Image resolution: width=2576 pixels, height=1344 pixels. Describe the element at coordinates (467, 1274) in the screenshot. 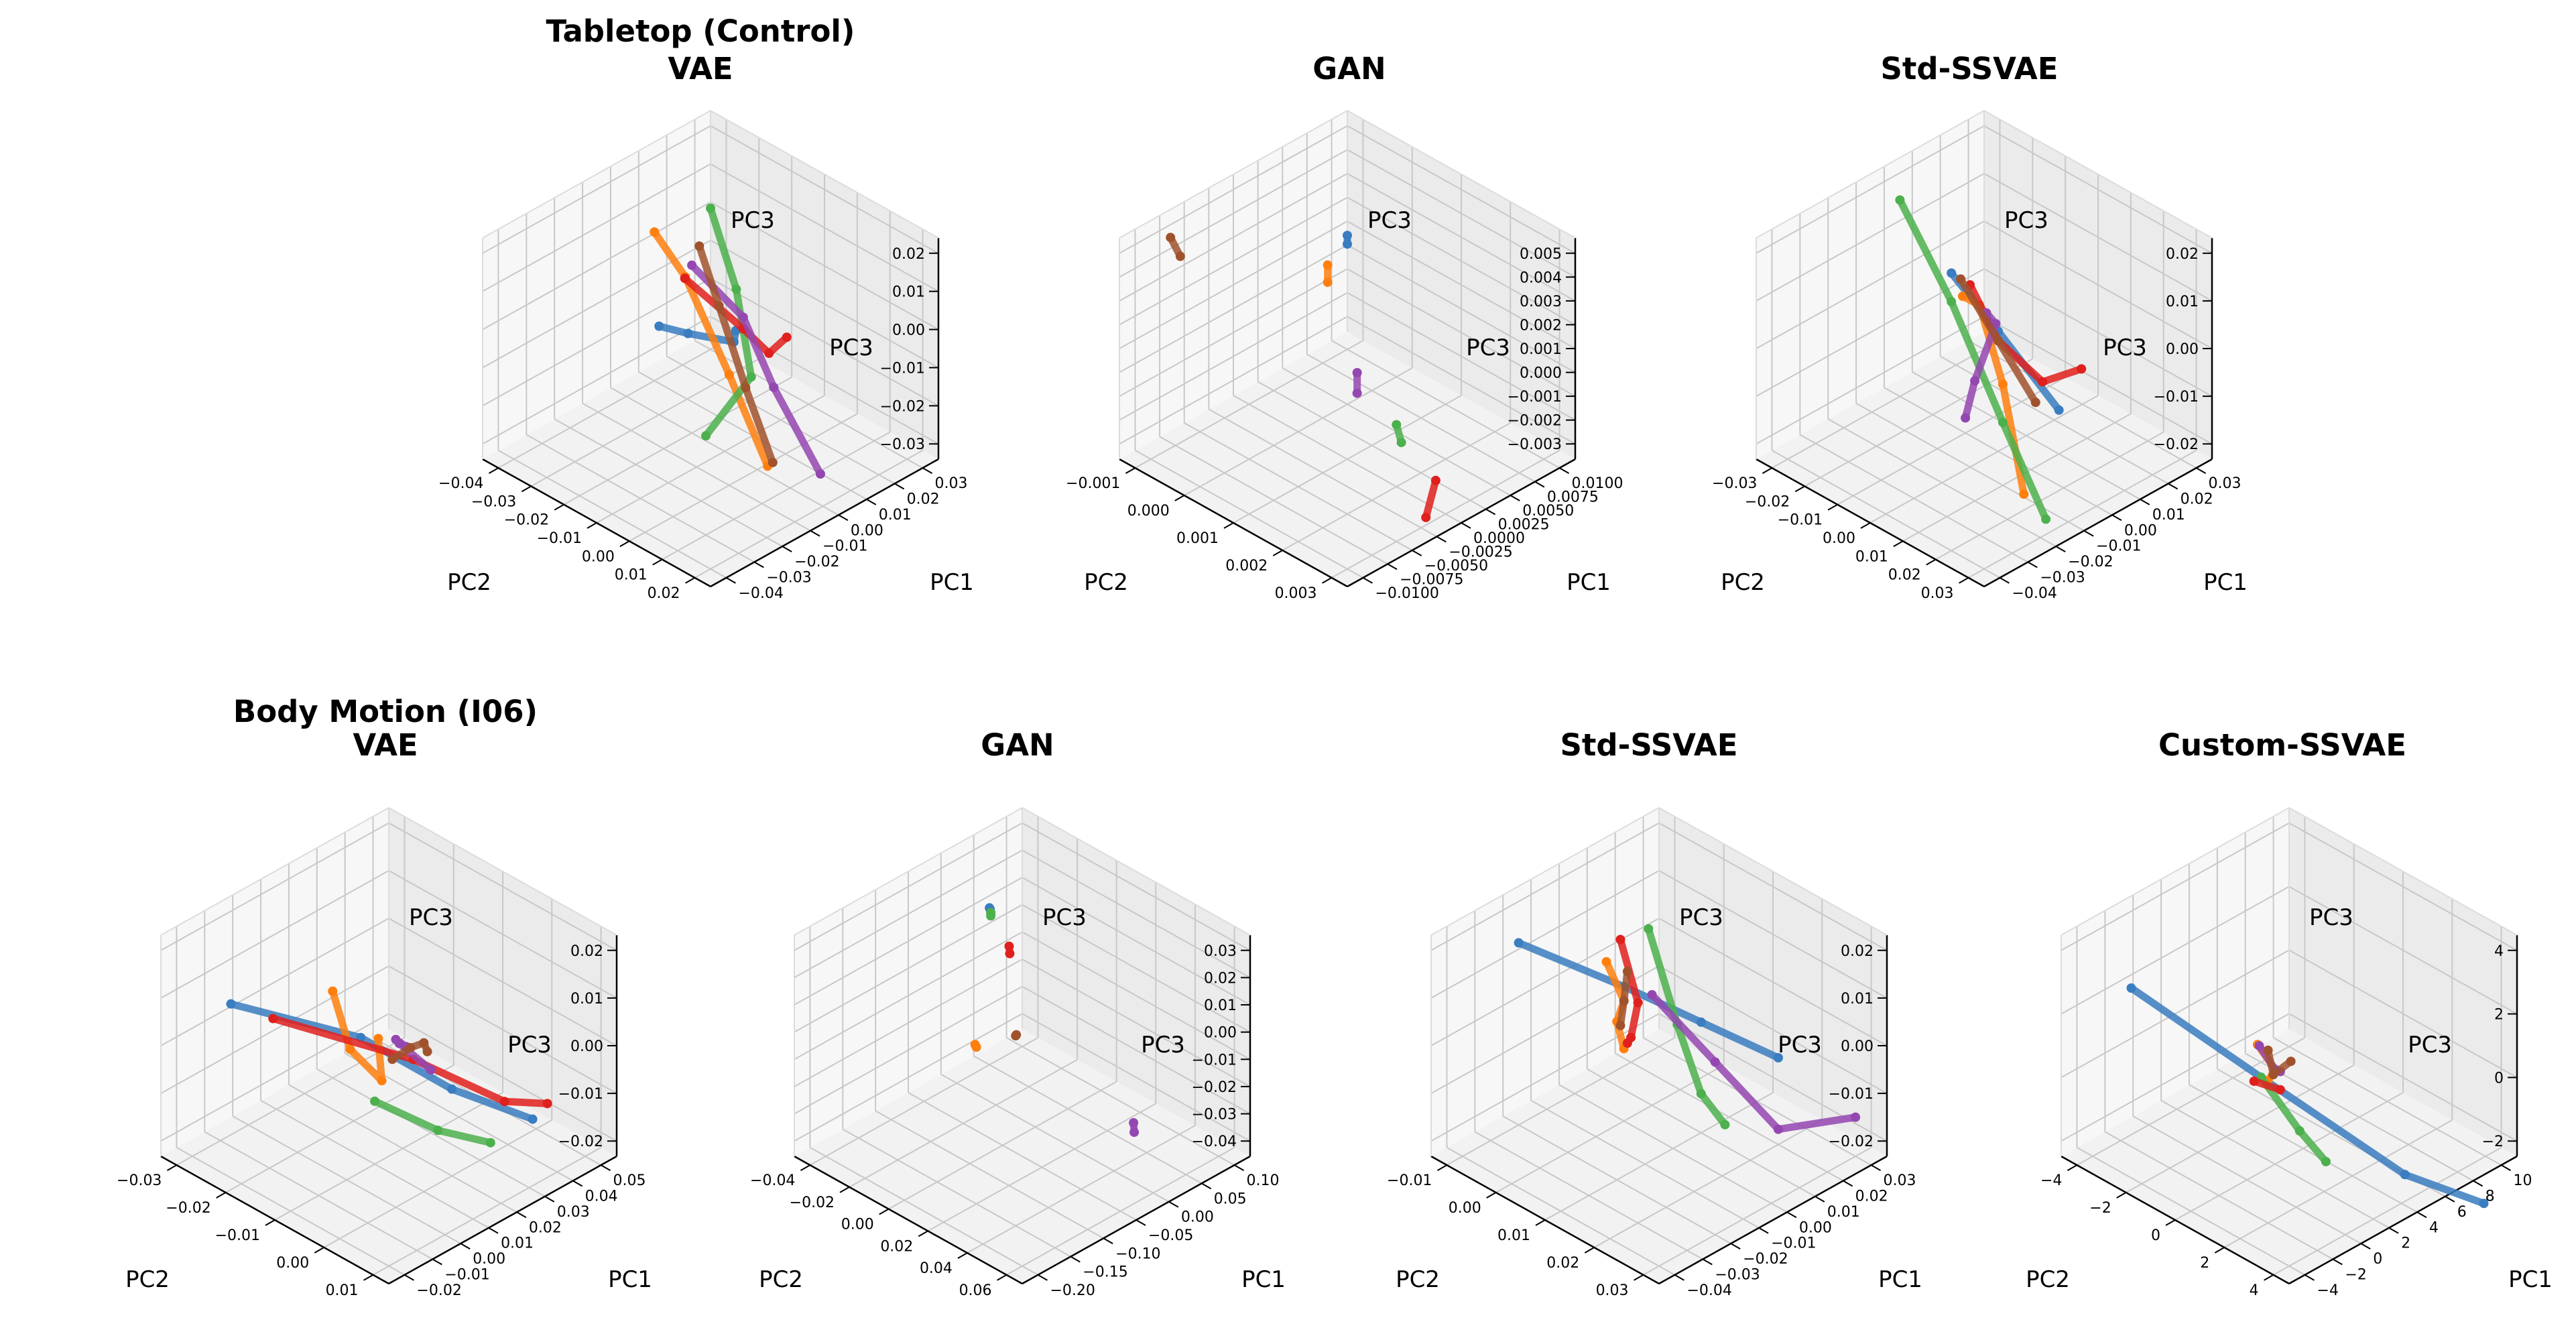

I see `pc1-tick-label: −0.01` at that location.